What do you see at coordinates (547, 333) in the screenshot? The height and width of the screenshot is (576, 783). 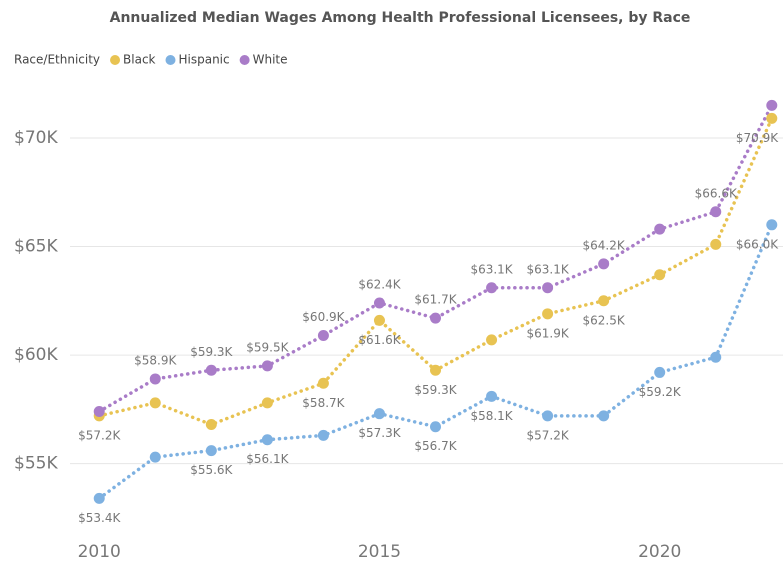 I see `data-label: $61.9K` at bounding box center [547, 333].